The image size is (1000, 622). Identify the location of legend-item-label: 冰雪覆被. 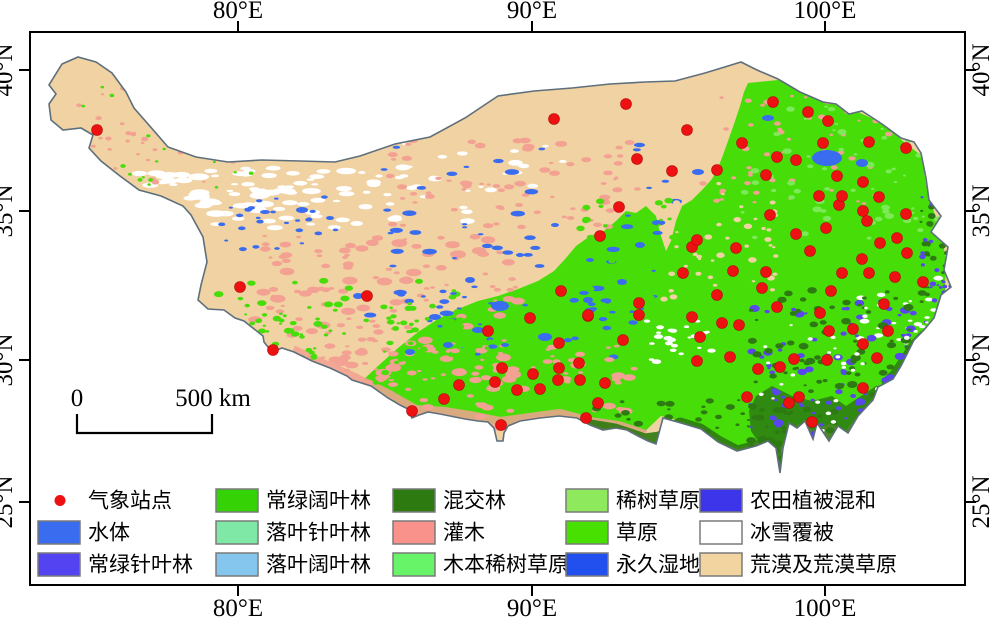
(792, 533).